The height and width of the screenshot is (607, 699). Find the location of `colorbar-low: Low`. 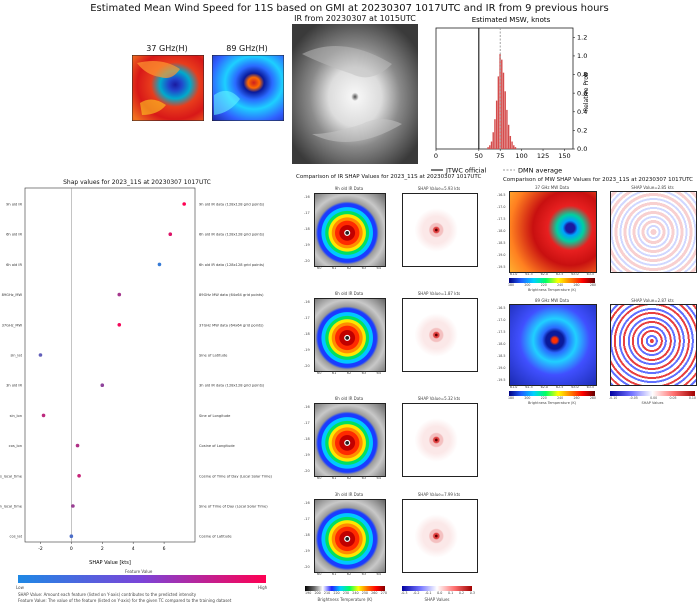

colorbar-low: Low is located at coordinates (20, 587).